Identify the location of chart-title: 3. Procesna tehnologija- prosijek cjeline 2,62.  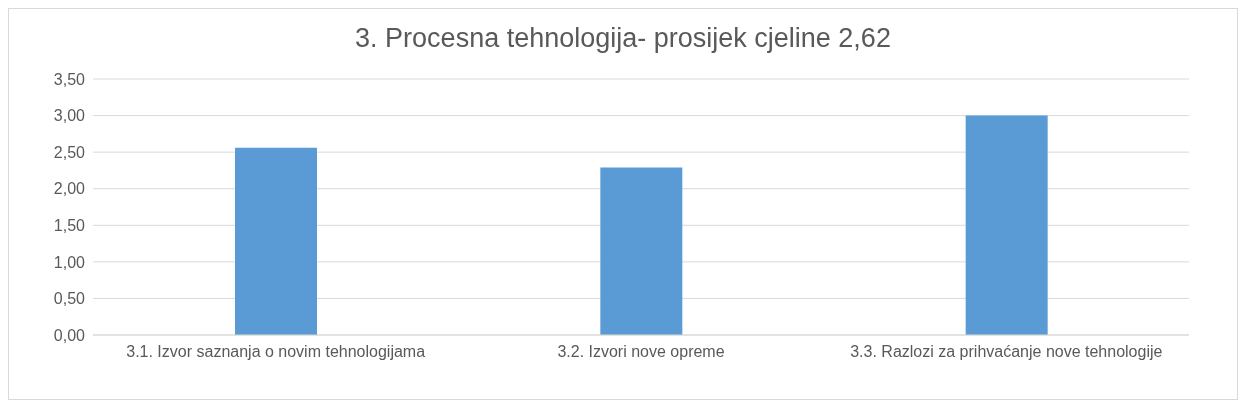
(623, 38).